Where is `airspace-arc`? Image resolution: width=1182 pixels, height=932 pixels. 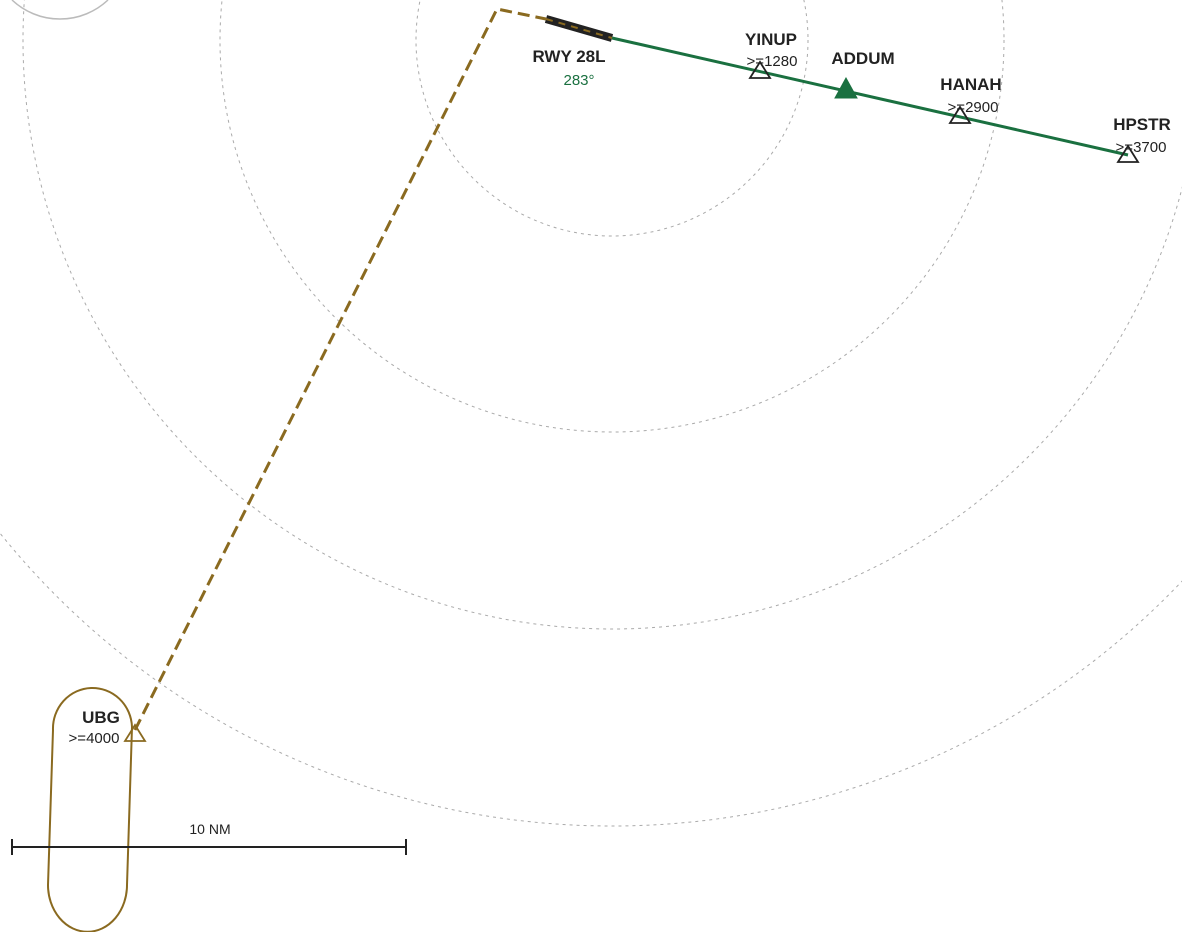
airspace-arc is located at coordinates (60, 10).